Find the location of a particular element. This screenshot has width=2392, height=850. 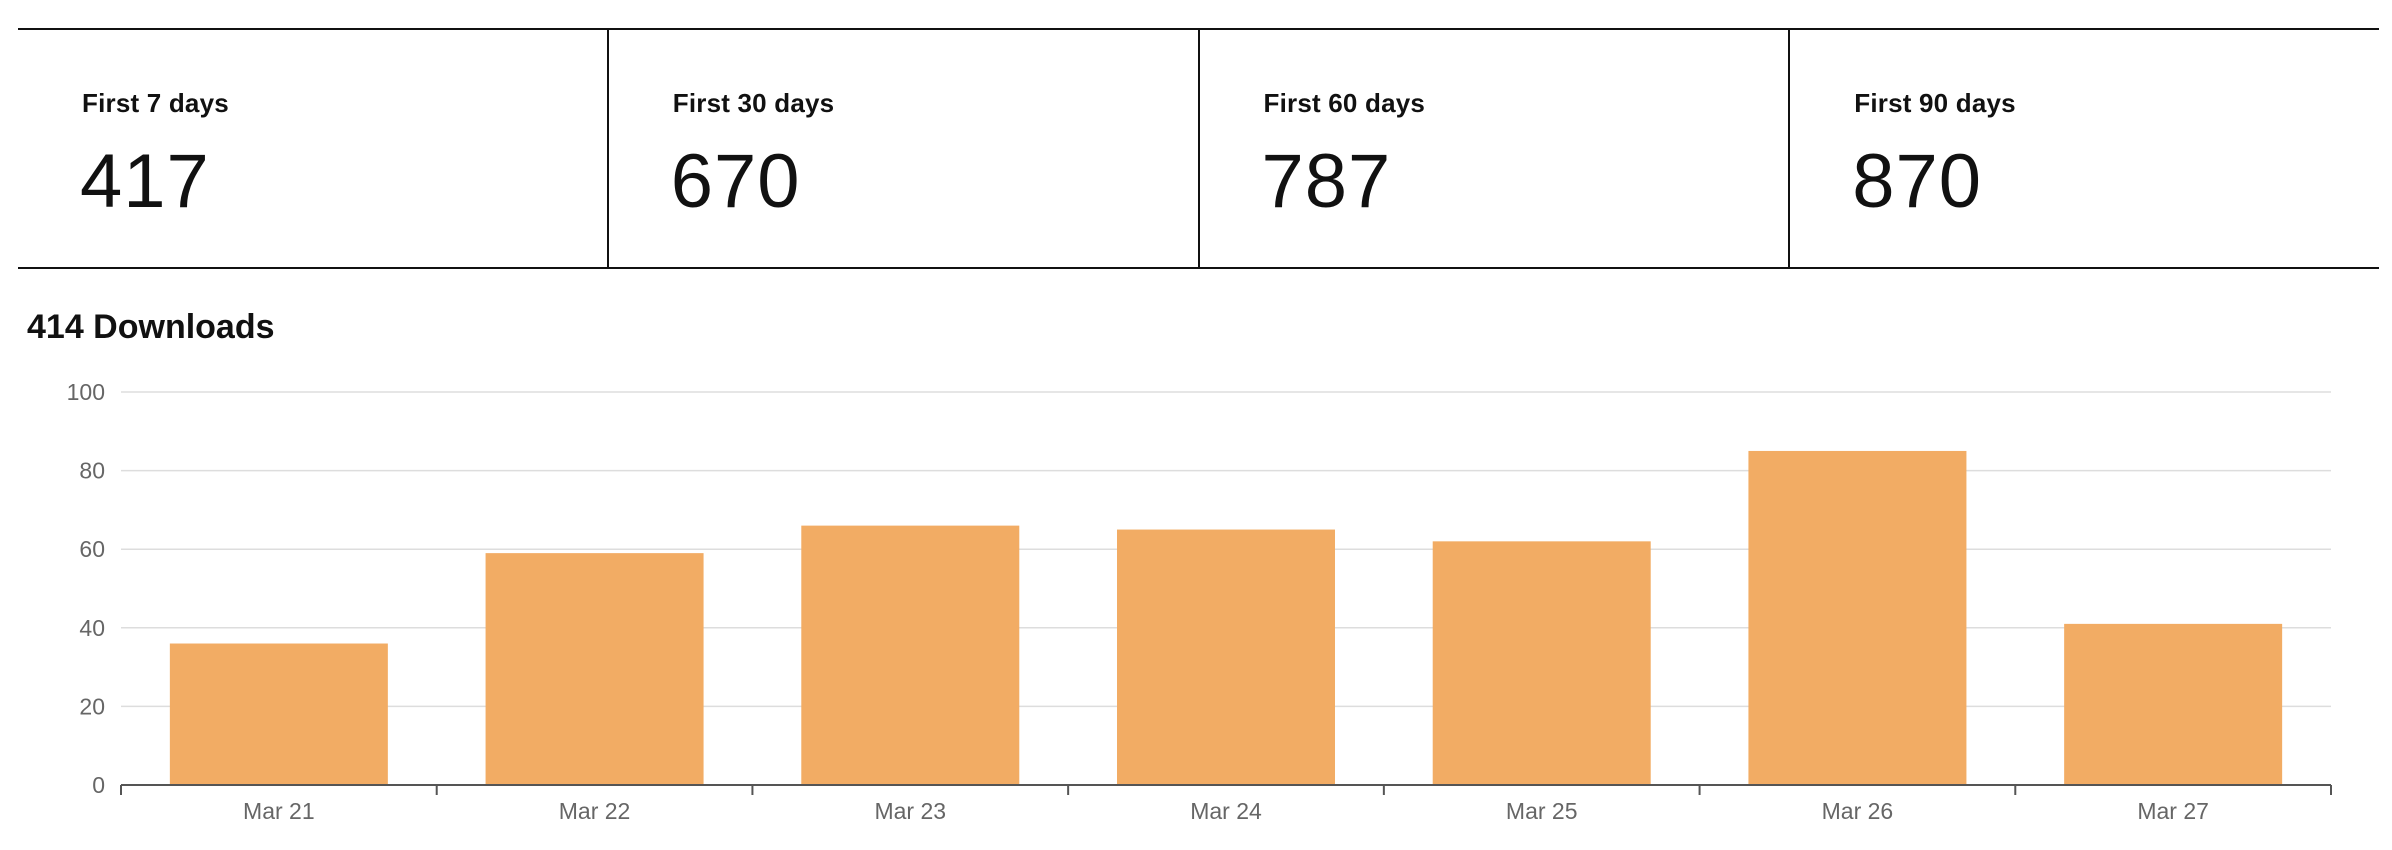

stat-first-7-days: First 7 days 417 is located at coordinates (312, 148).